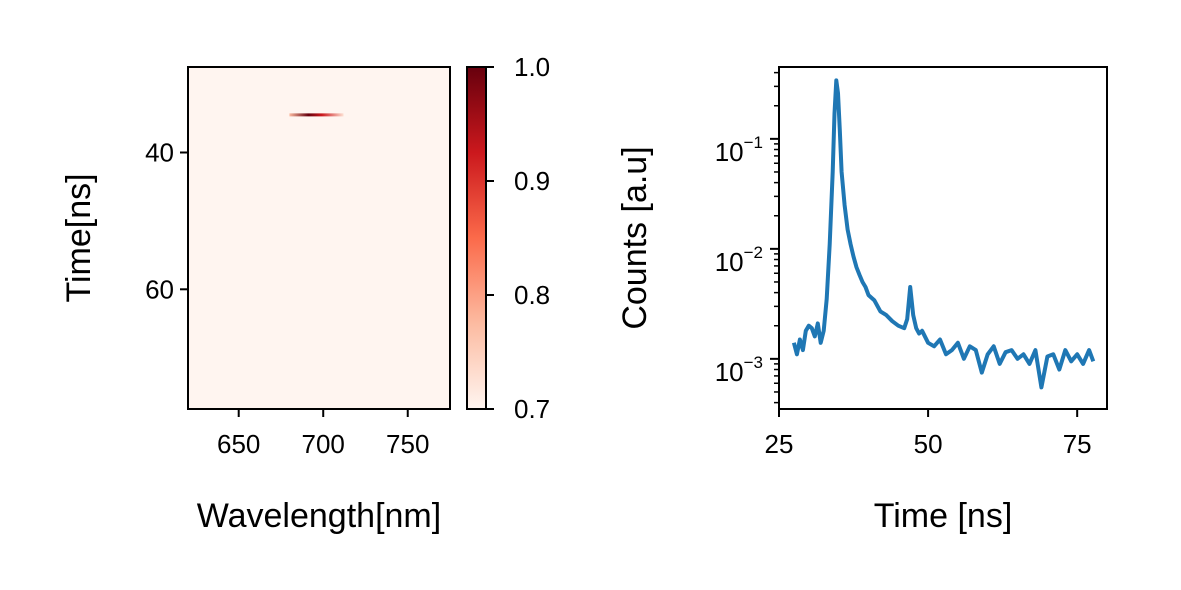 This screenshot has width=1181, height=590. I want to click on heatmap-frame, so click(319, 238).